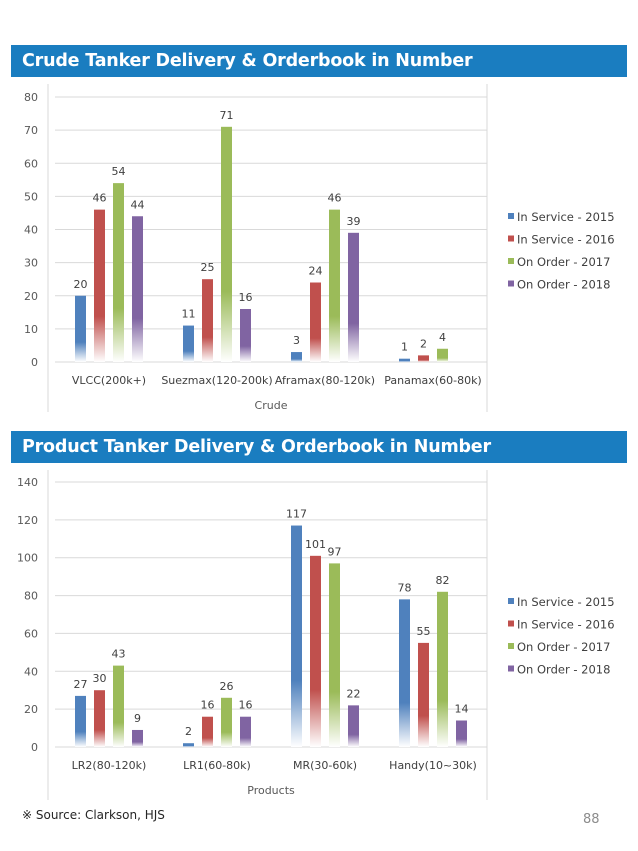 Image resolution: width=638 pixels, height=851 pixels. I want to click on bar-on-order-2017-lr1-60-80k, so click(226, 722).